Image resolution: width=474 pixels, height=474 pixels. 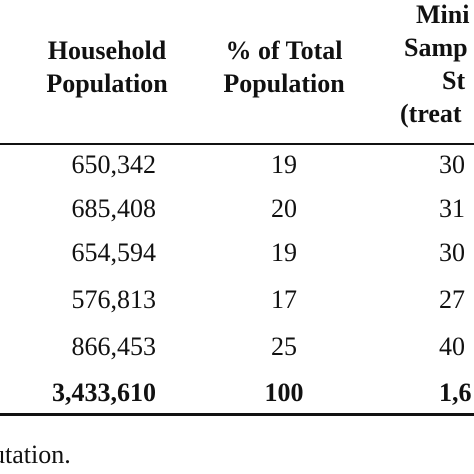 I want to click on header-minimum-line1: Mini, so click(x=443, y=14).